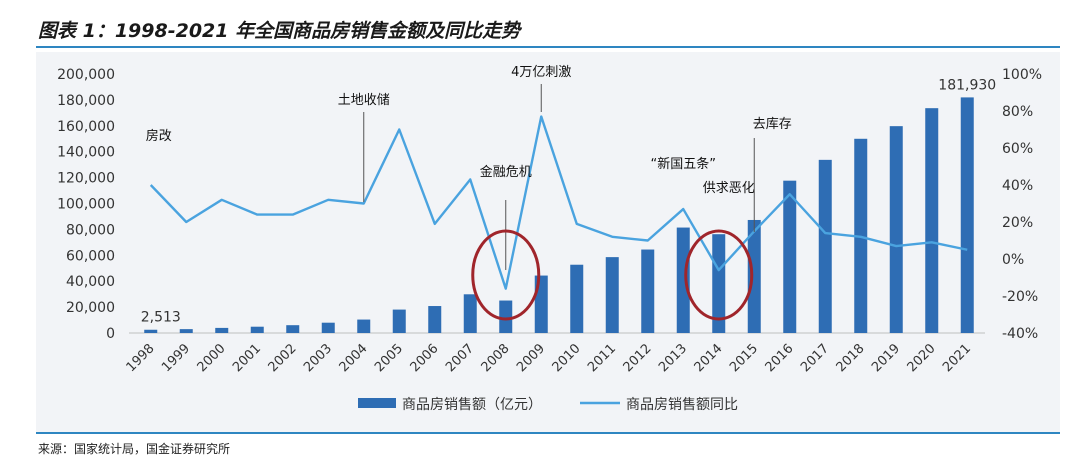  I want to click on bar-2007, so click(470, 313).